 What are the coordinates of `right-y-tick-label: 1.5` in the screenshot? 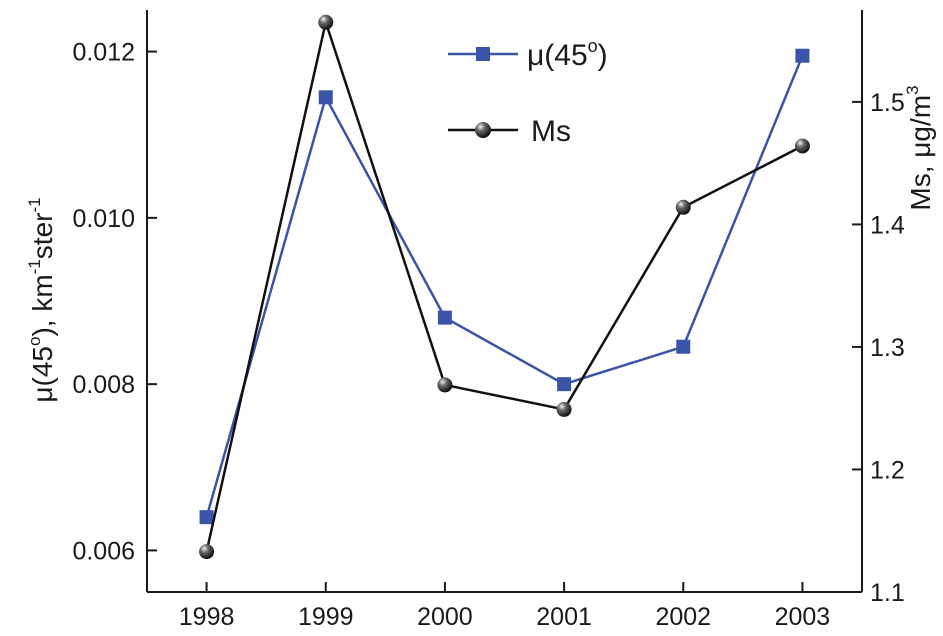 It's located at (887, 103).